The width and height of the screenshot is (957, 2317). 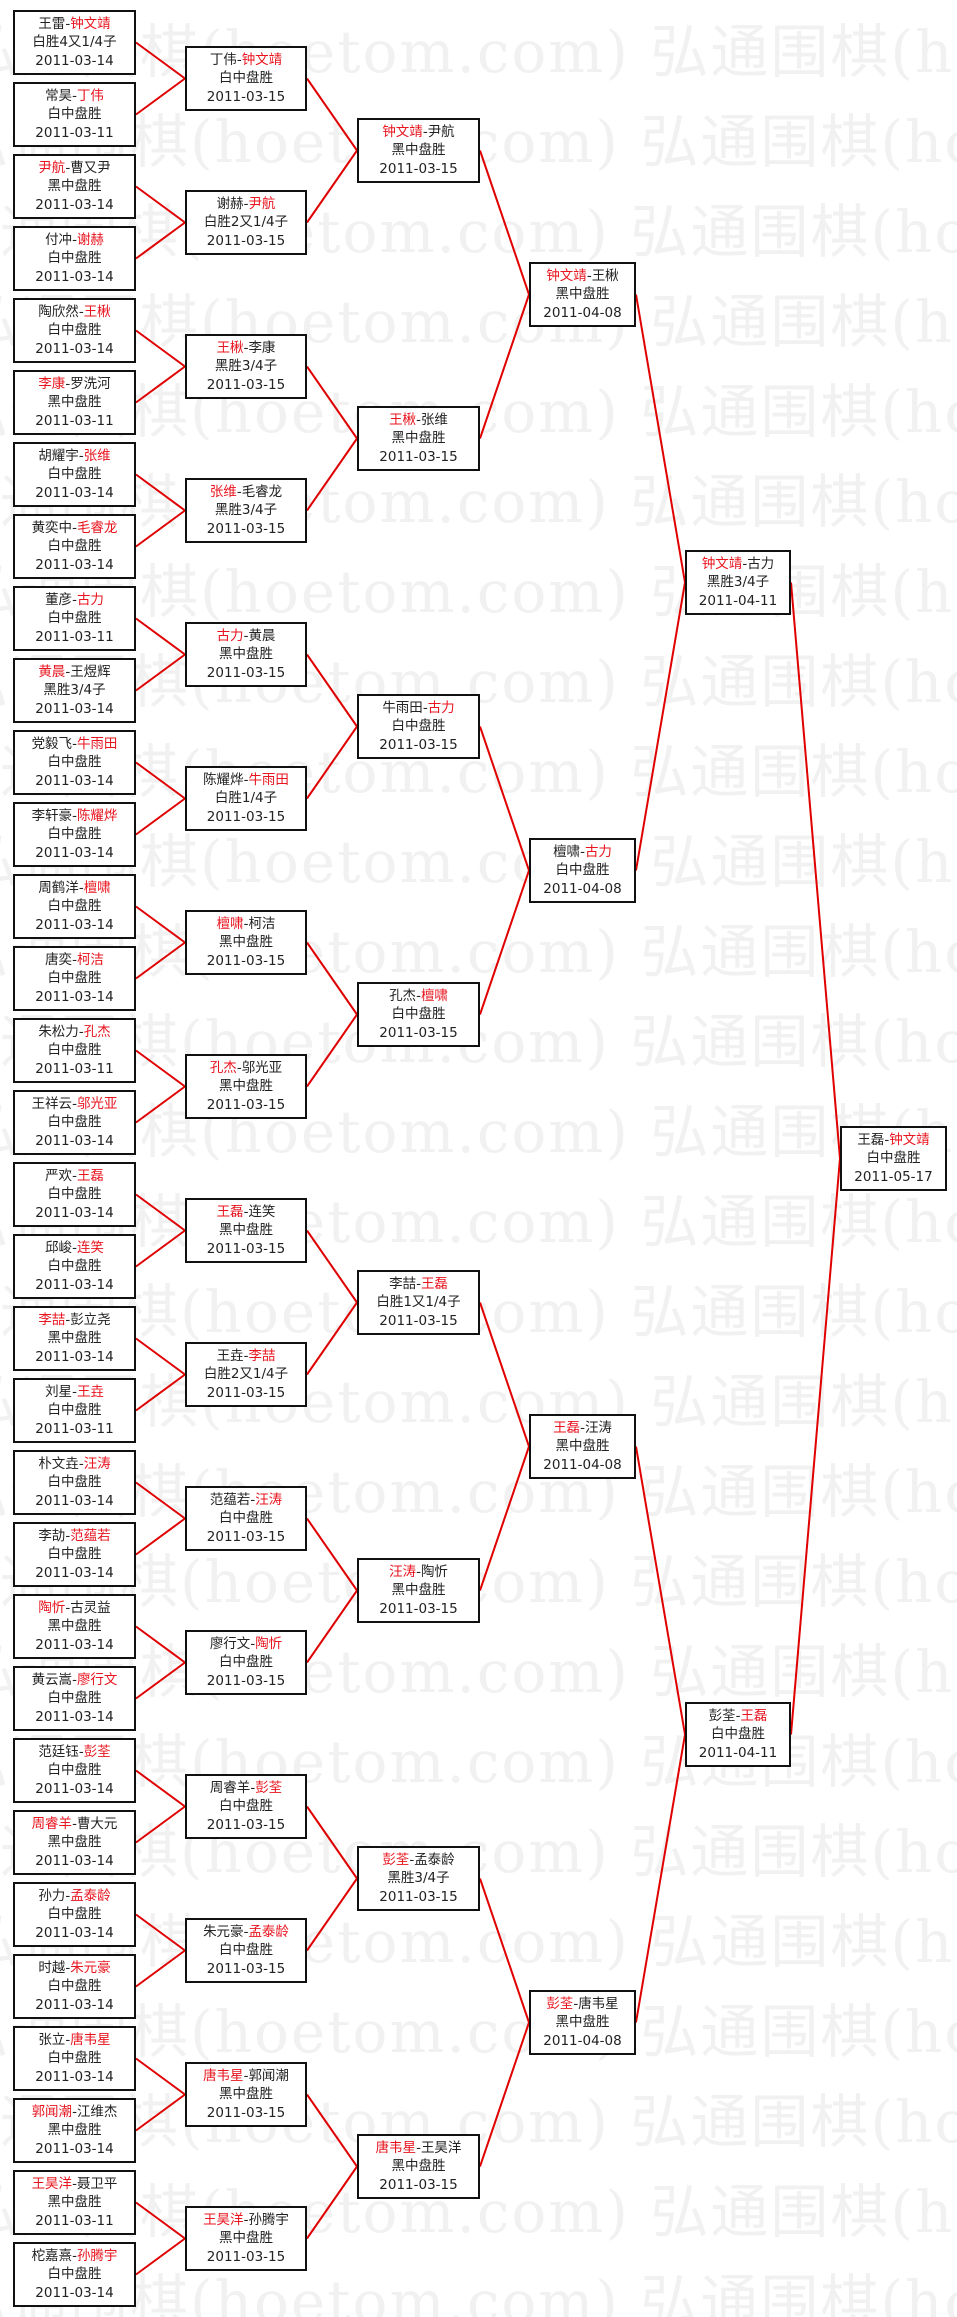 I want to click on player-white: 彭立尧, so click(x=90, y=1319).